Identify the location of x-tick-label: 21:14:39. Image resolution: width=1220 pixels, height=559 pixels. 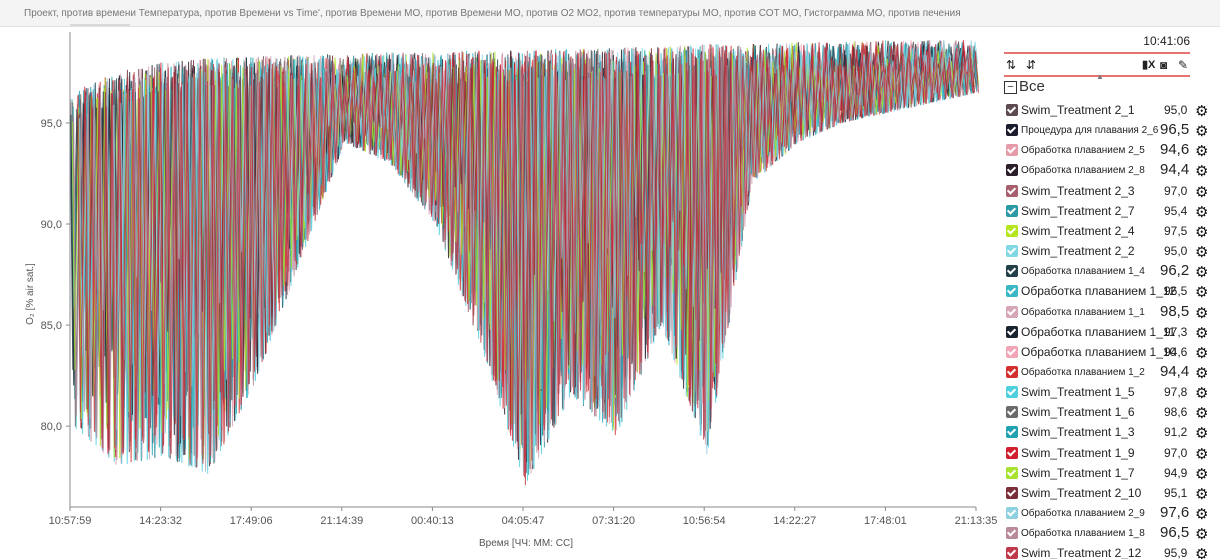
(341, 521).